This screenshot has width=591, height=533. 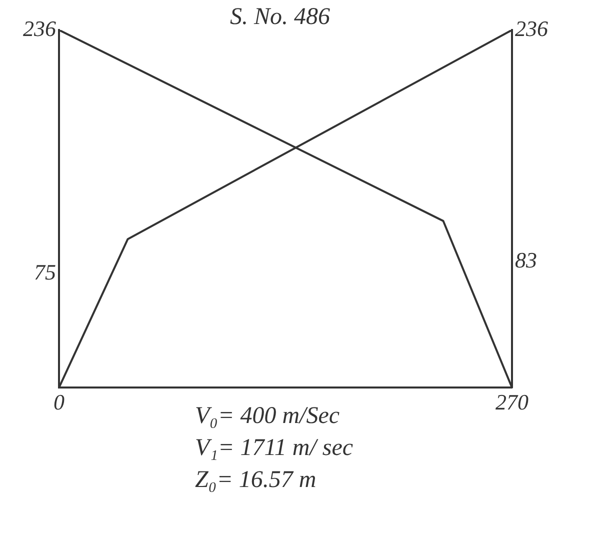 What do you see at coordinates (512, 402) in the screenshot?
I see `x-tick-label: 270` at bounding box center [512, 402].